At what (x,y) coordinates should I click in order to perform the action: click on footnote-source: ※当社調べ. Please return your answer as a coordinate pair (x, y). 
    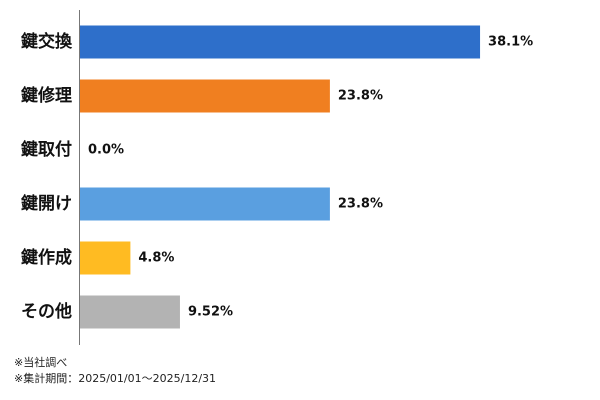
    Looking at the image, I should click on (41, 362).